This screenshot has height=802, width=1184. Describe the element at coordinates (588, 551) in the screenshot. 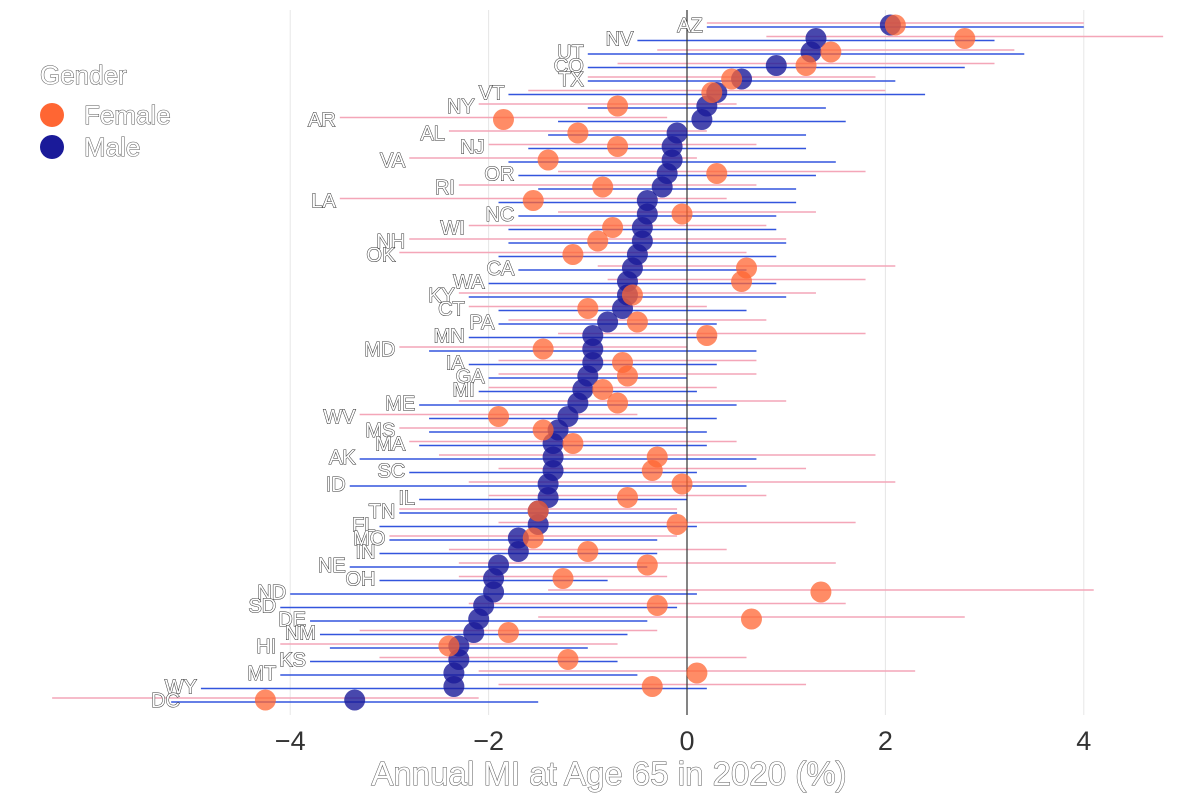

I see `female-point-in` at that location.